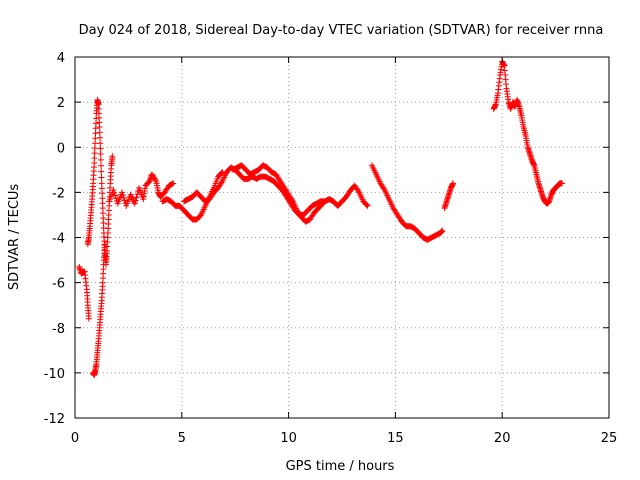 The image size is (640, 480). Describe the element at coordinates (340, 466) in the screenshot. I see `x-axis-label: GPS time / hours` at that location.